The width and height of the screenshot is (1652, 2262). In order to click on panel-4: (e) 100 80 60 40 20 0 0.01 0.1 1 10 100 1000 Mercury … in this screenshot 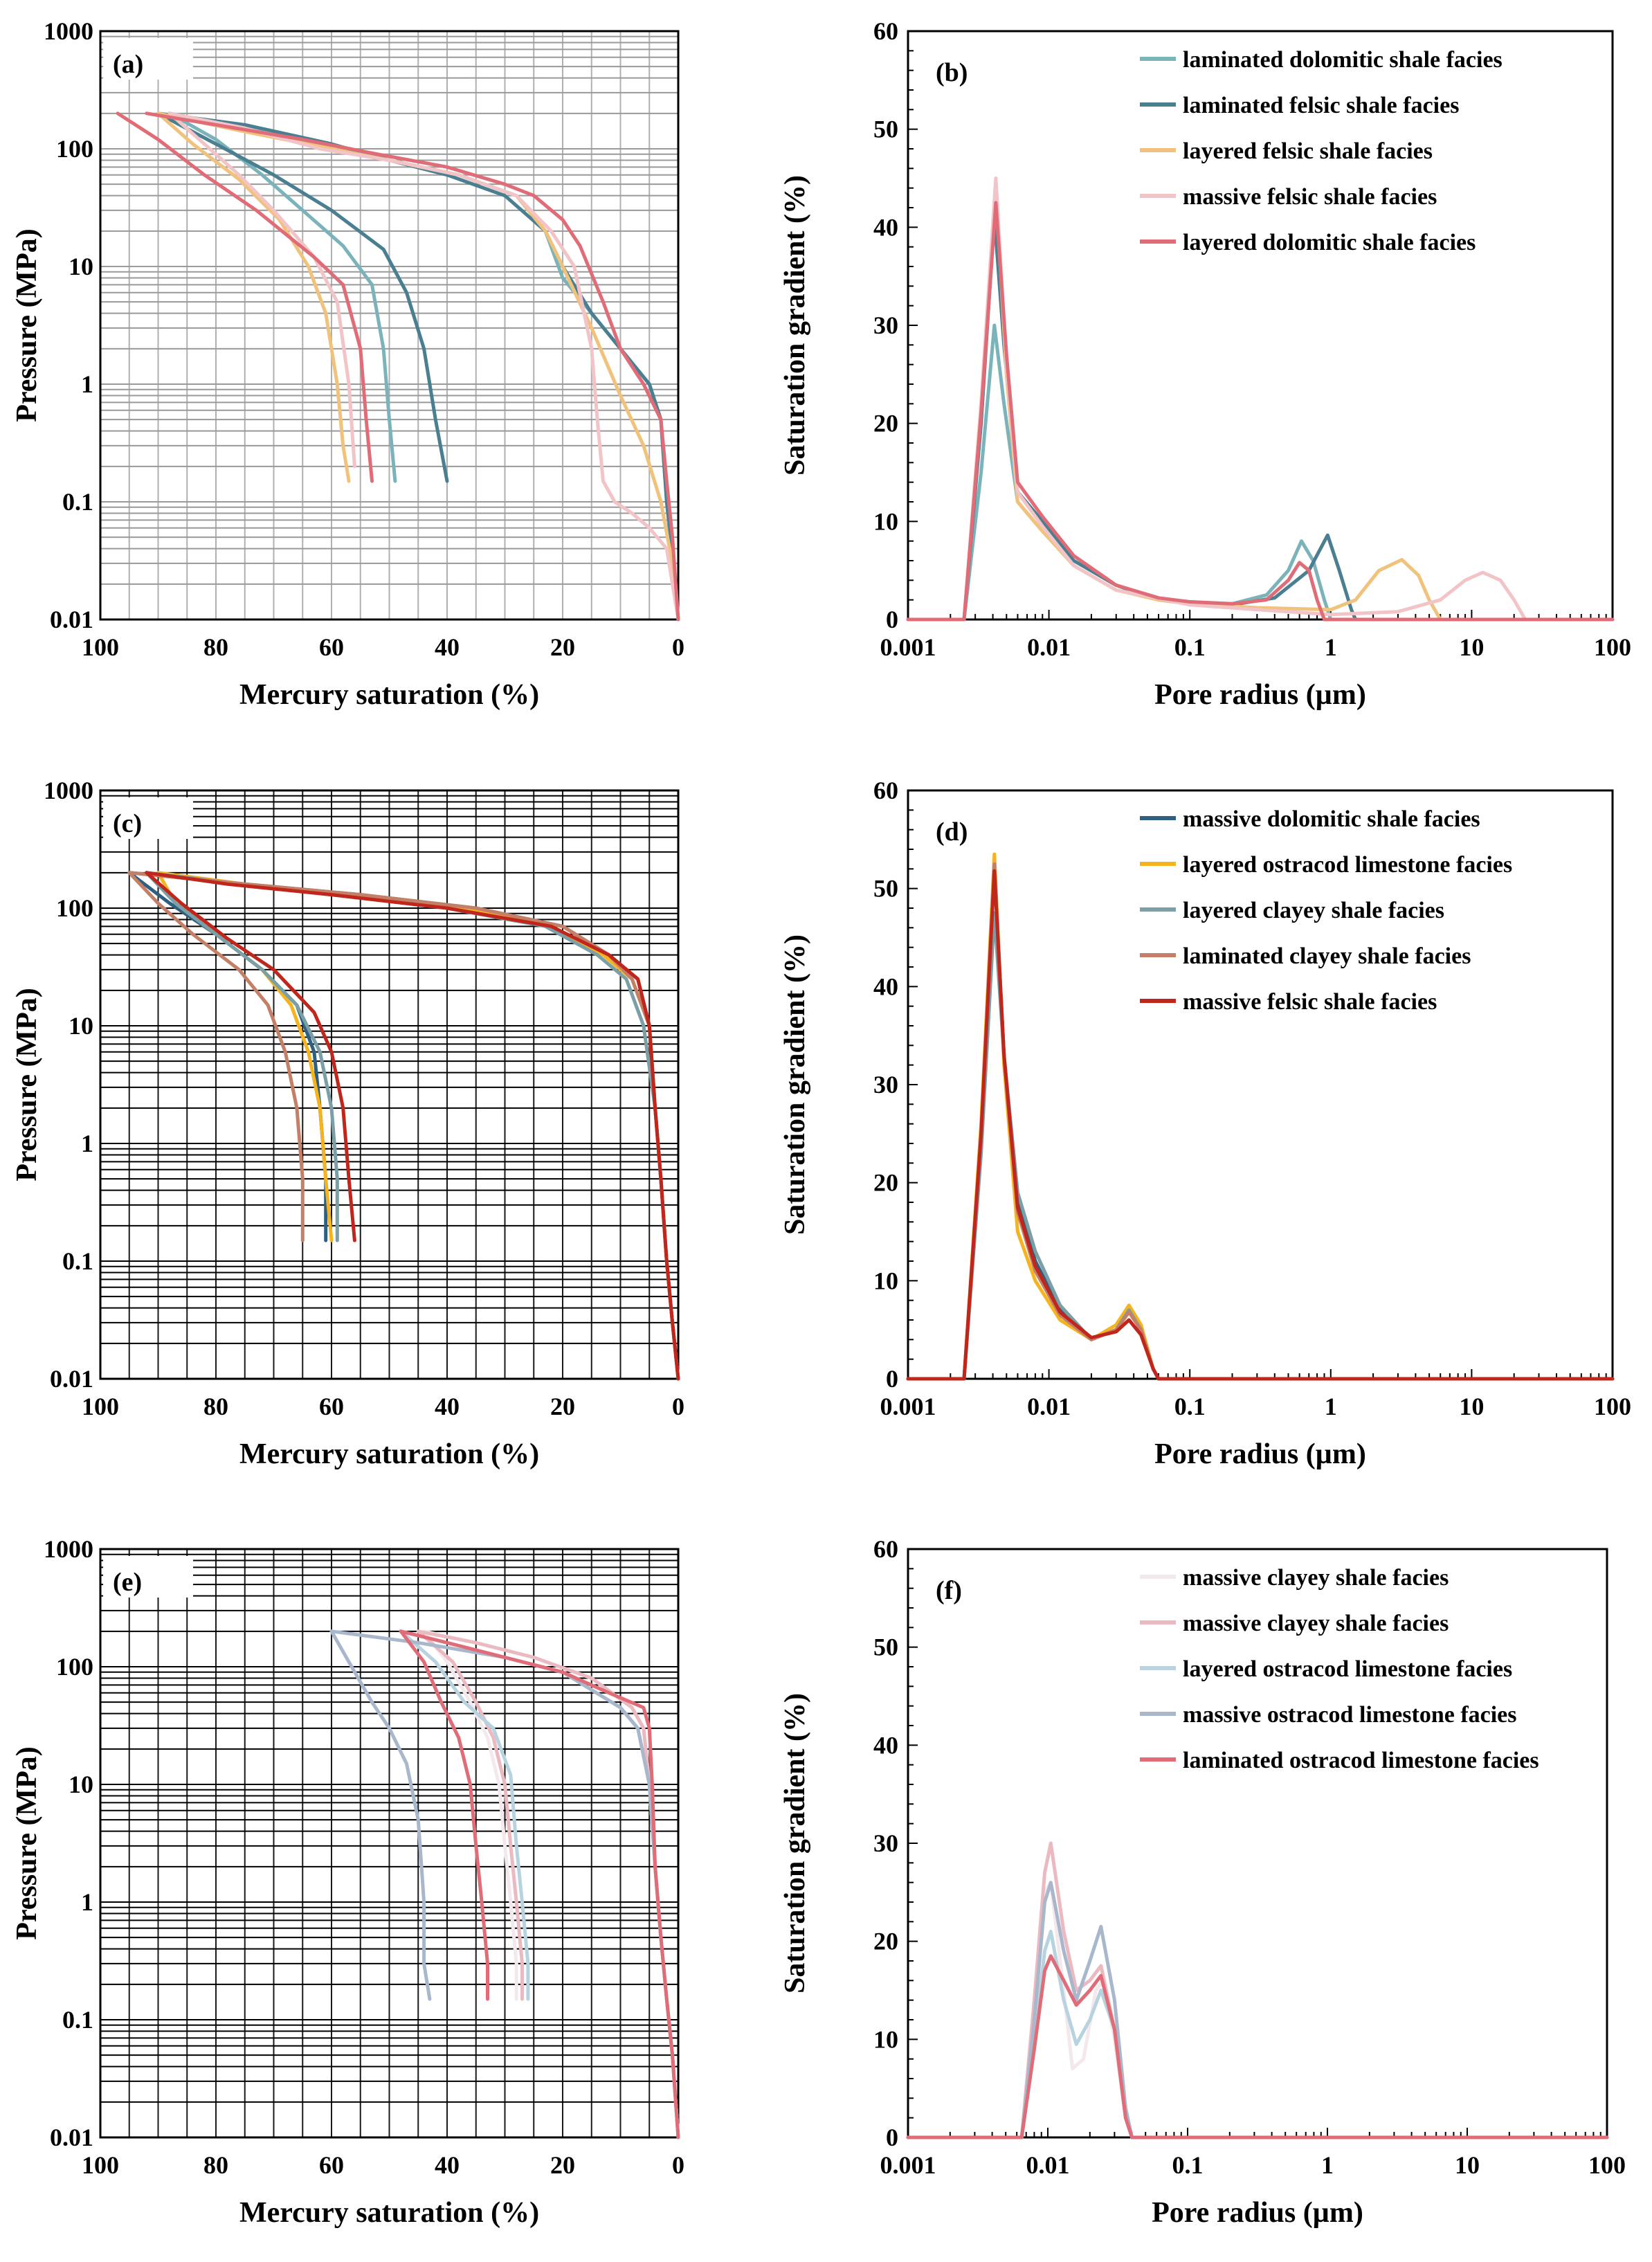, I will do `click(347, 1882)`.